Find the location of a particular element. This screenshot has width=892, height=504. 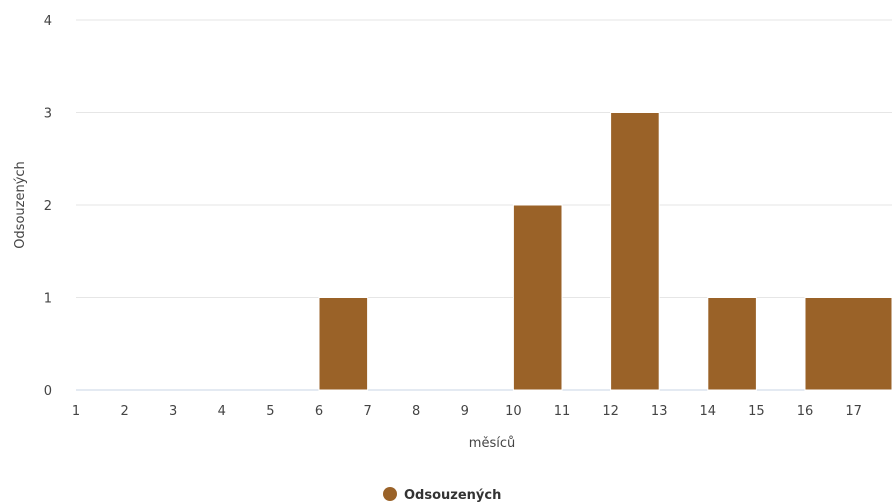

x-tick-label: 14 is located at coordinates (708, 411).